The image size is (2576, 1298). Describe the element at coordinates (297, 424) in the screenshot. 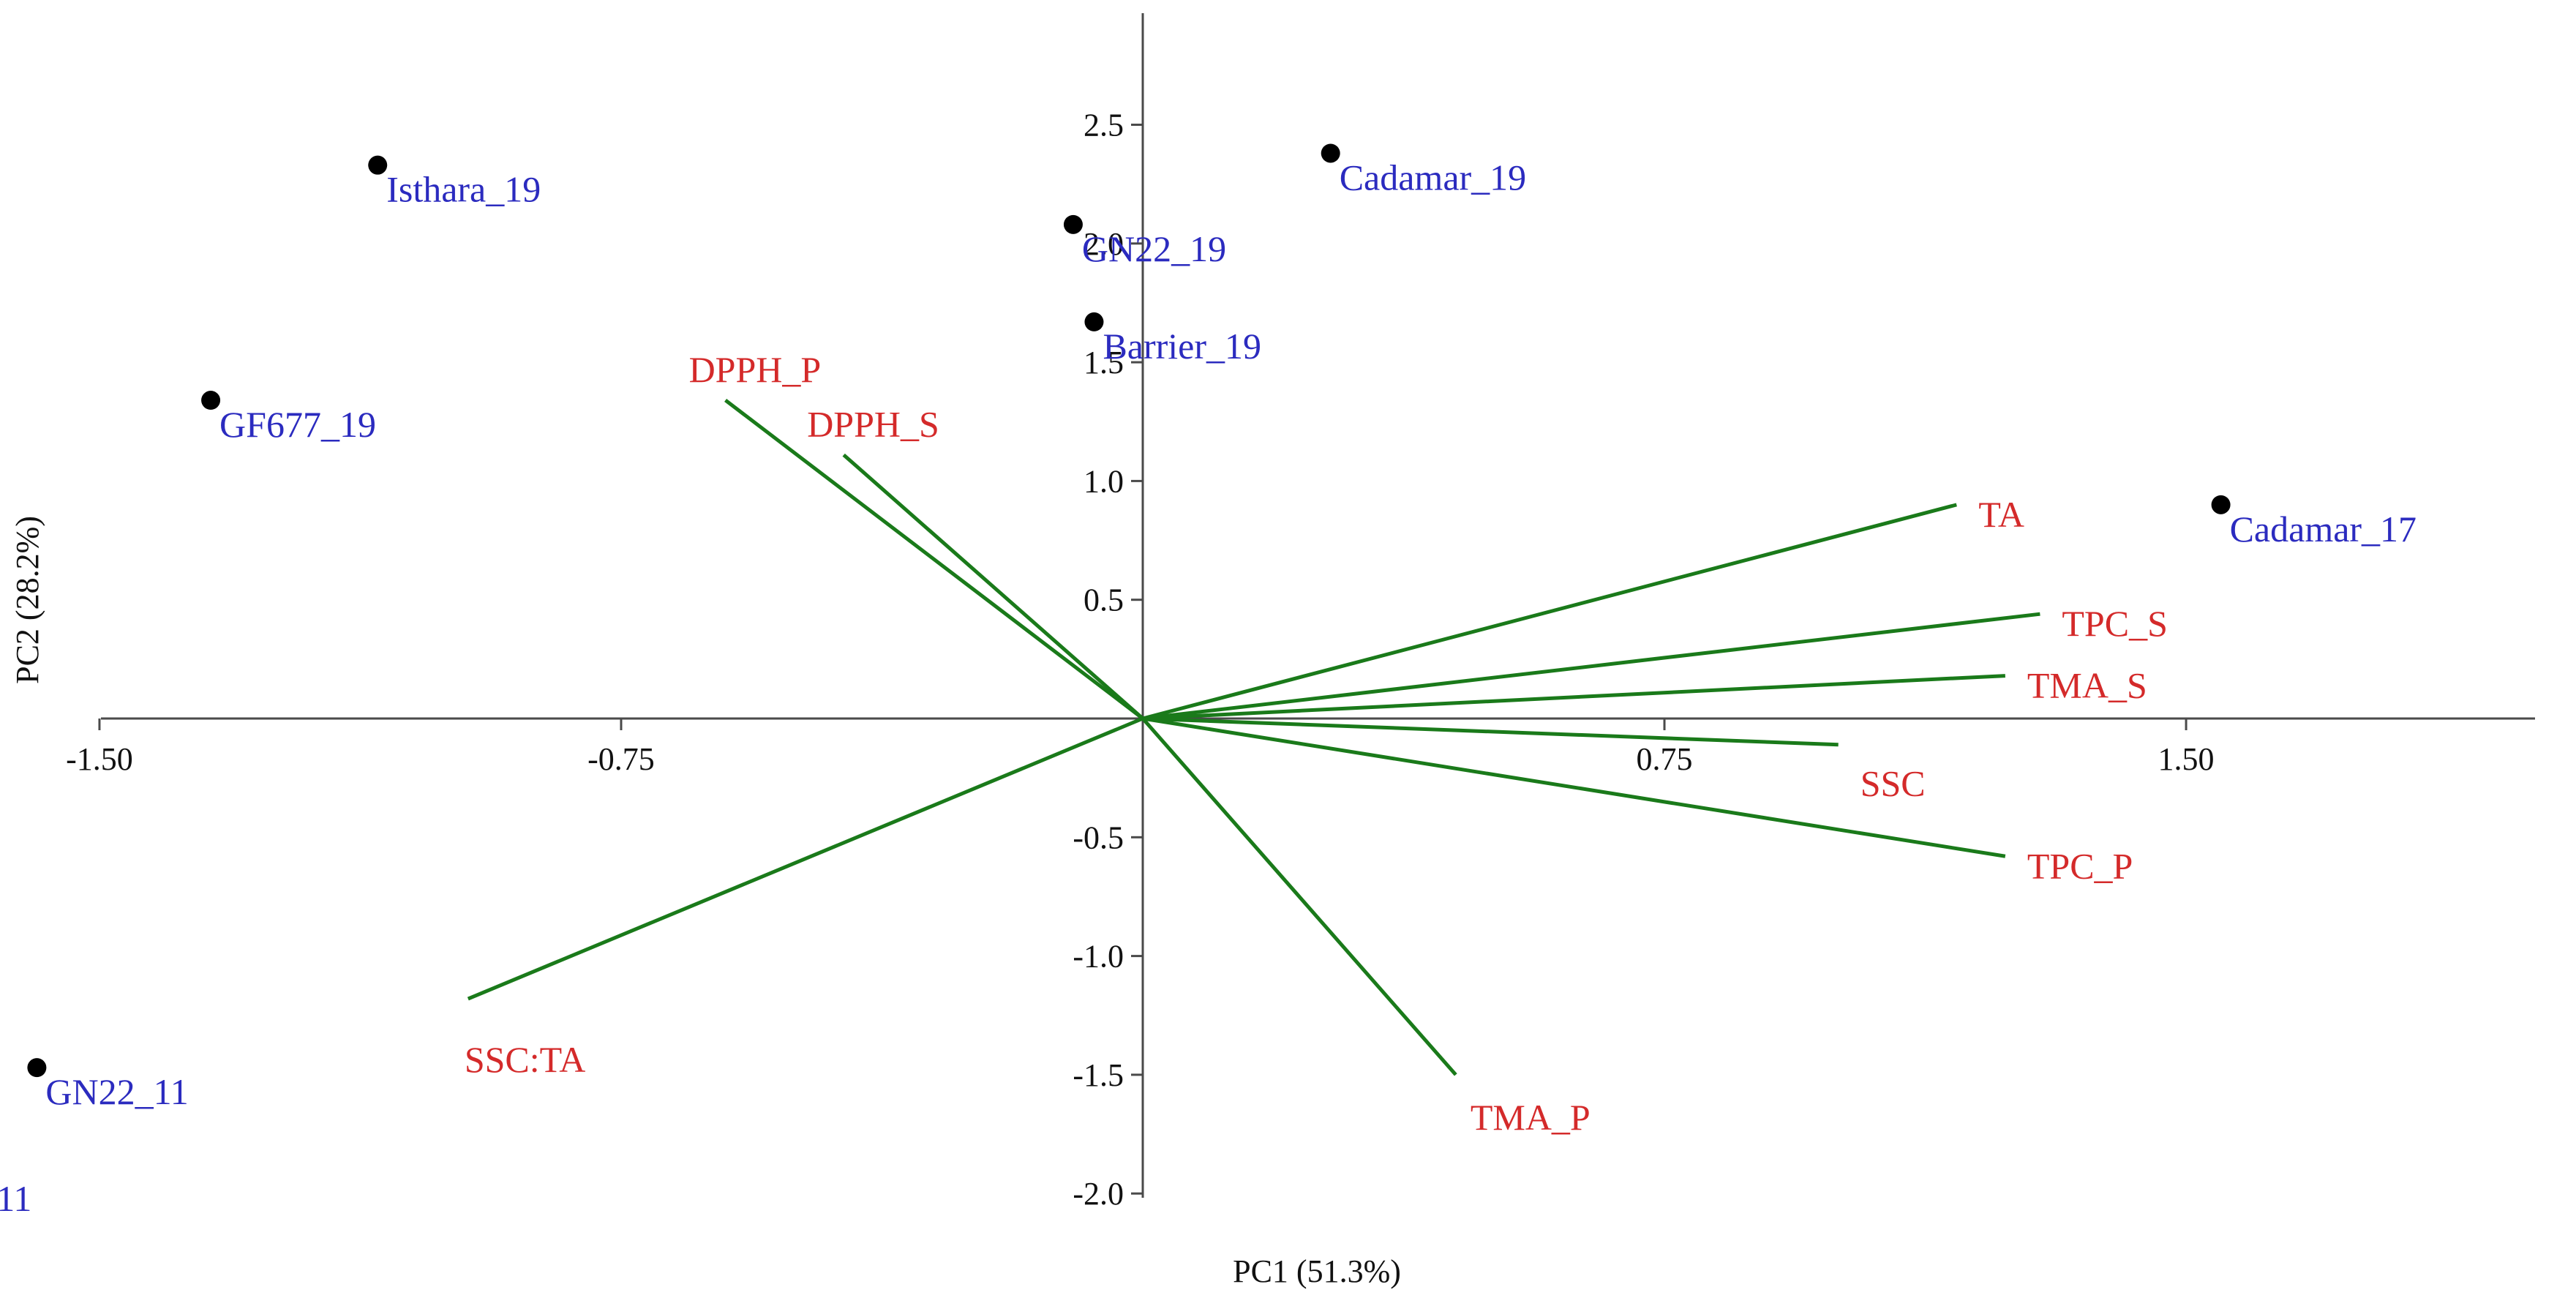

I see `sample-label: GF677_19` at that location.